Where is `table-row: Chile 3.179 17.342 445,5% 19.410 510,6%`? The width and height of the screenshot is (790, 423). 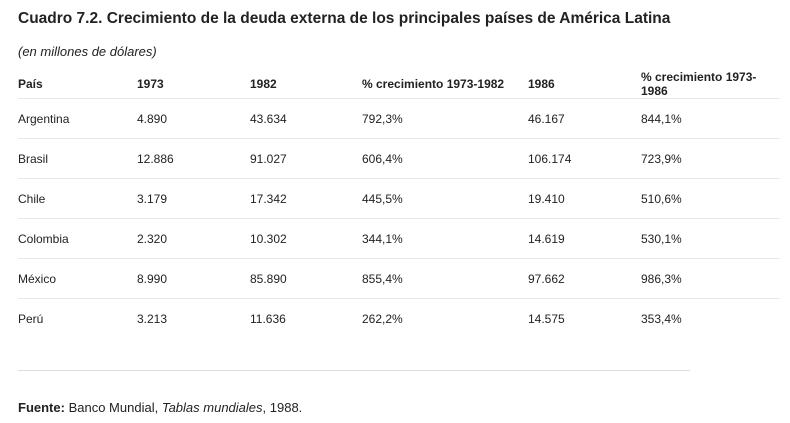 table-row: Chile 3.179 17.342 445,5% 19.410 510,6% is located at coordinates (399, 198).